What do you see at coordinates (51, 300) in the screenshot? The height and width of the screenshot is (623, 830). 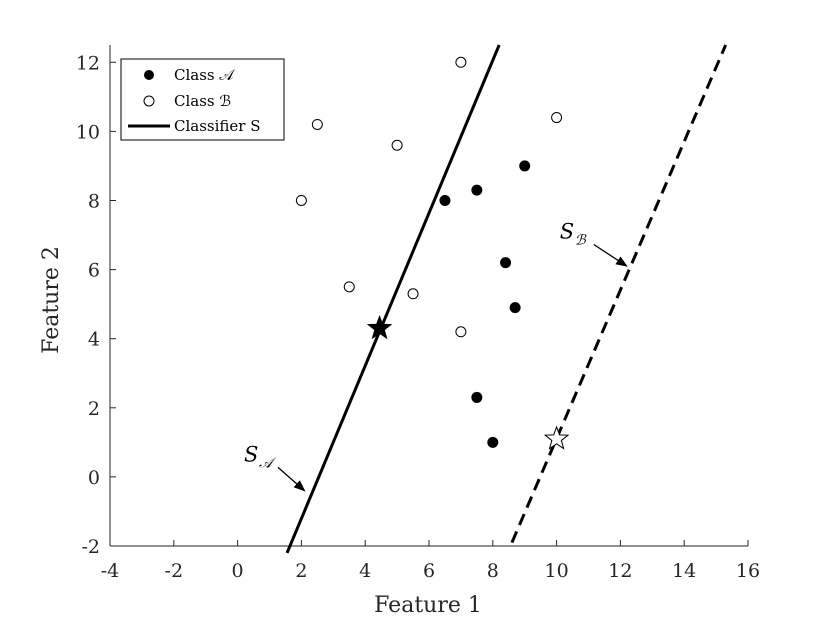 I see `y-axis-label: Feature 2` at bounding box center [51, 300].